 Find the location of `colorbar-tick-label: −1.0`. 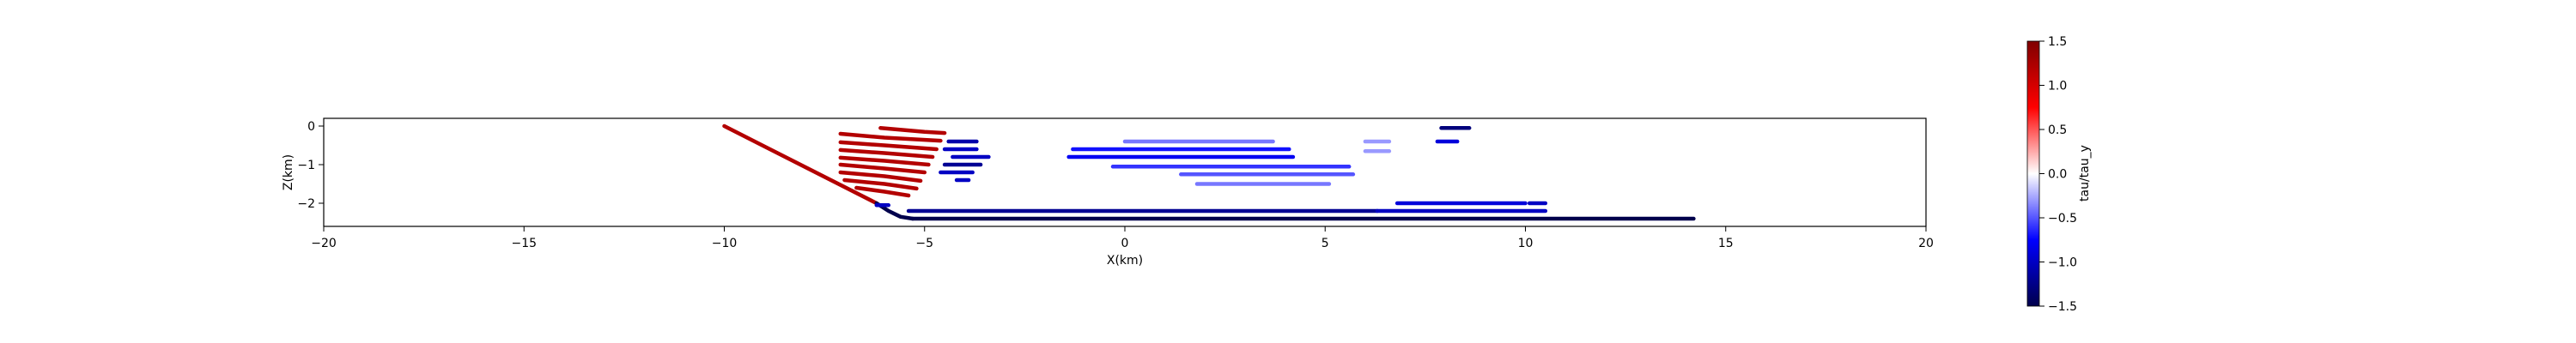

colorbar-tick-label: −1.0 is located at coordinates (2062, 263).